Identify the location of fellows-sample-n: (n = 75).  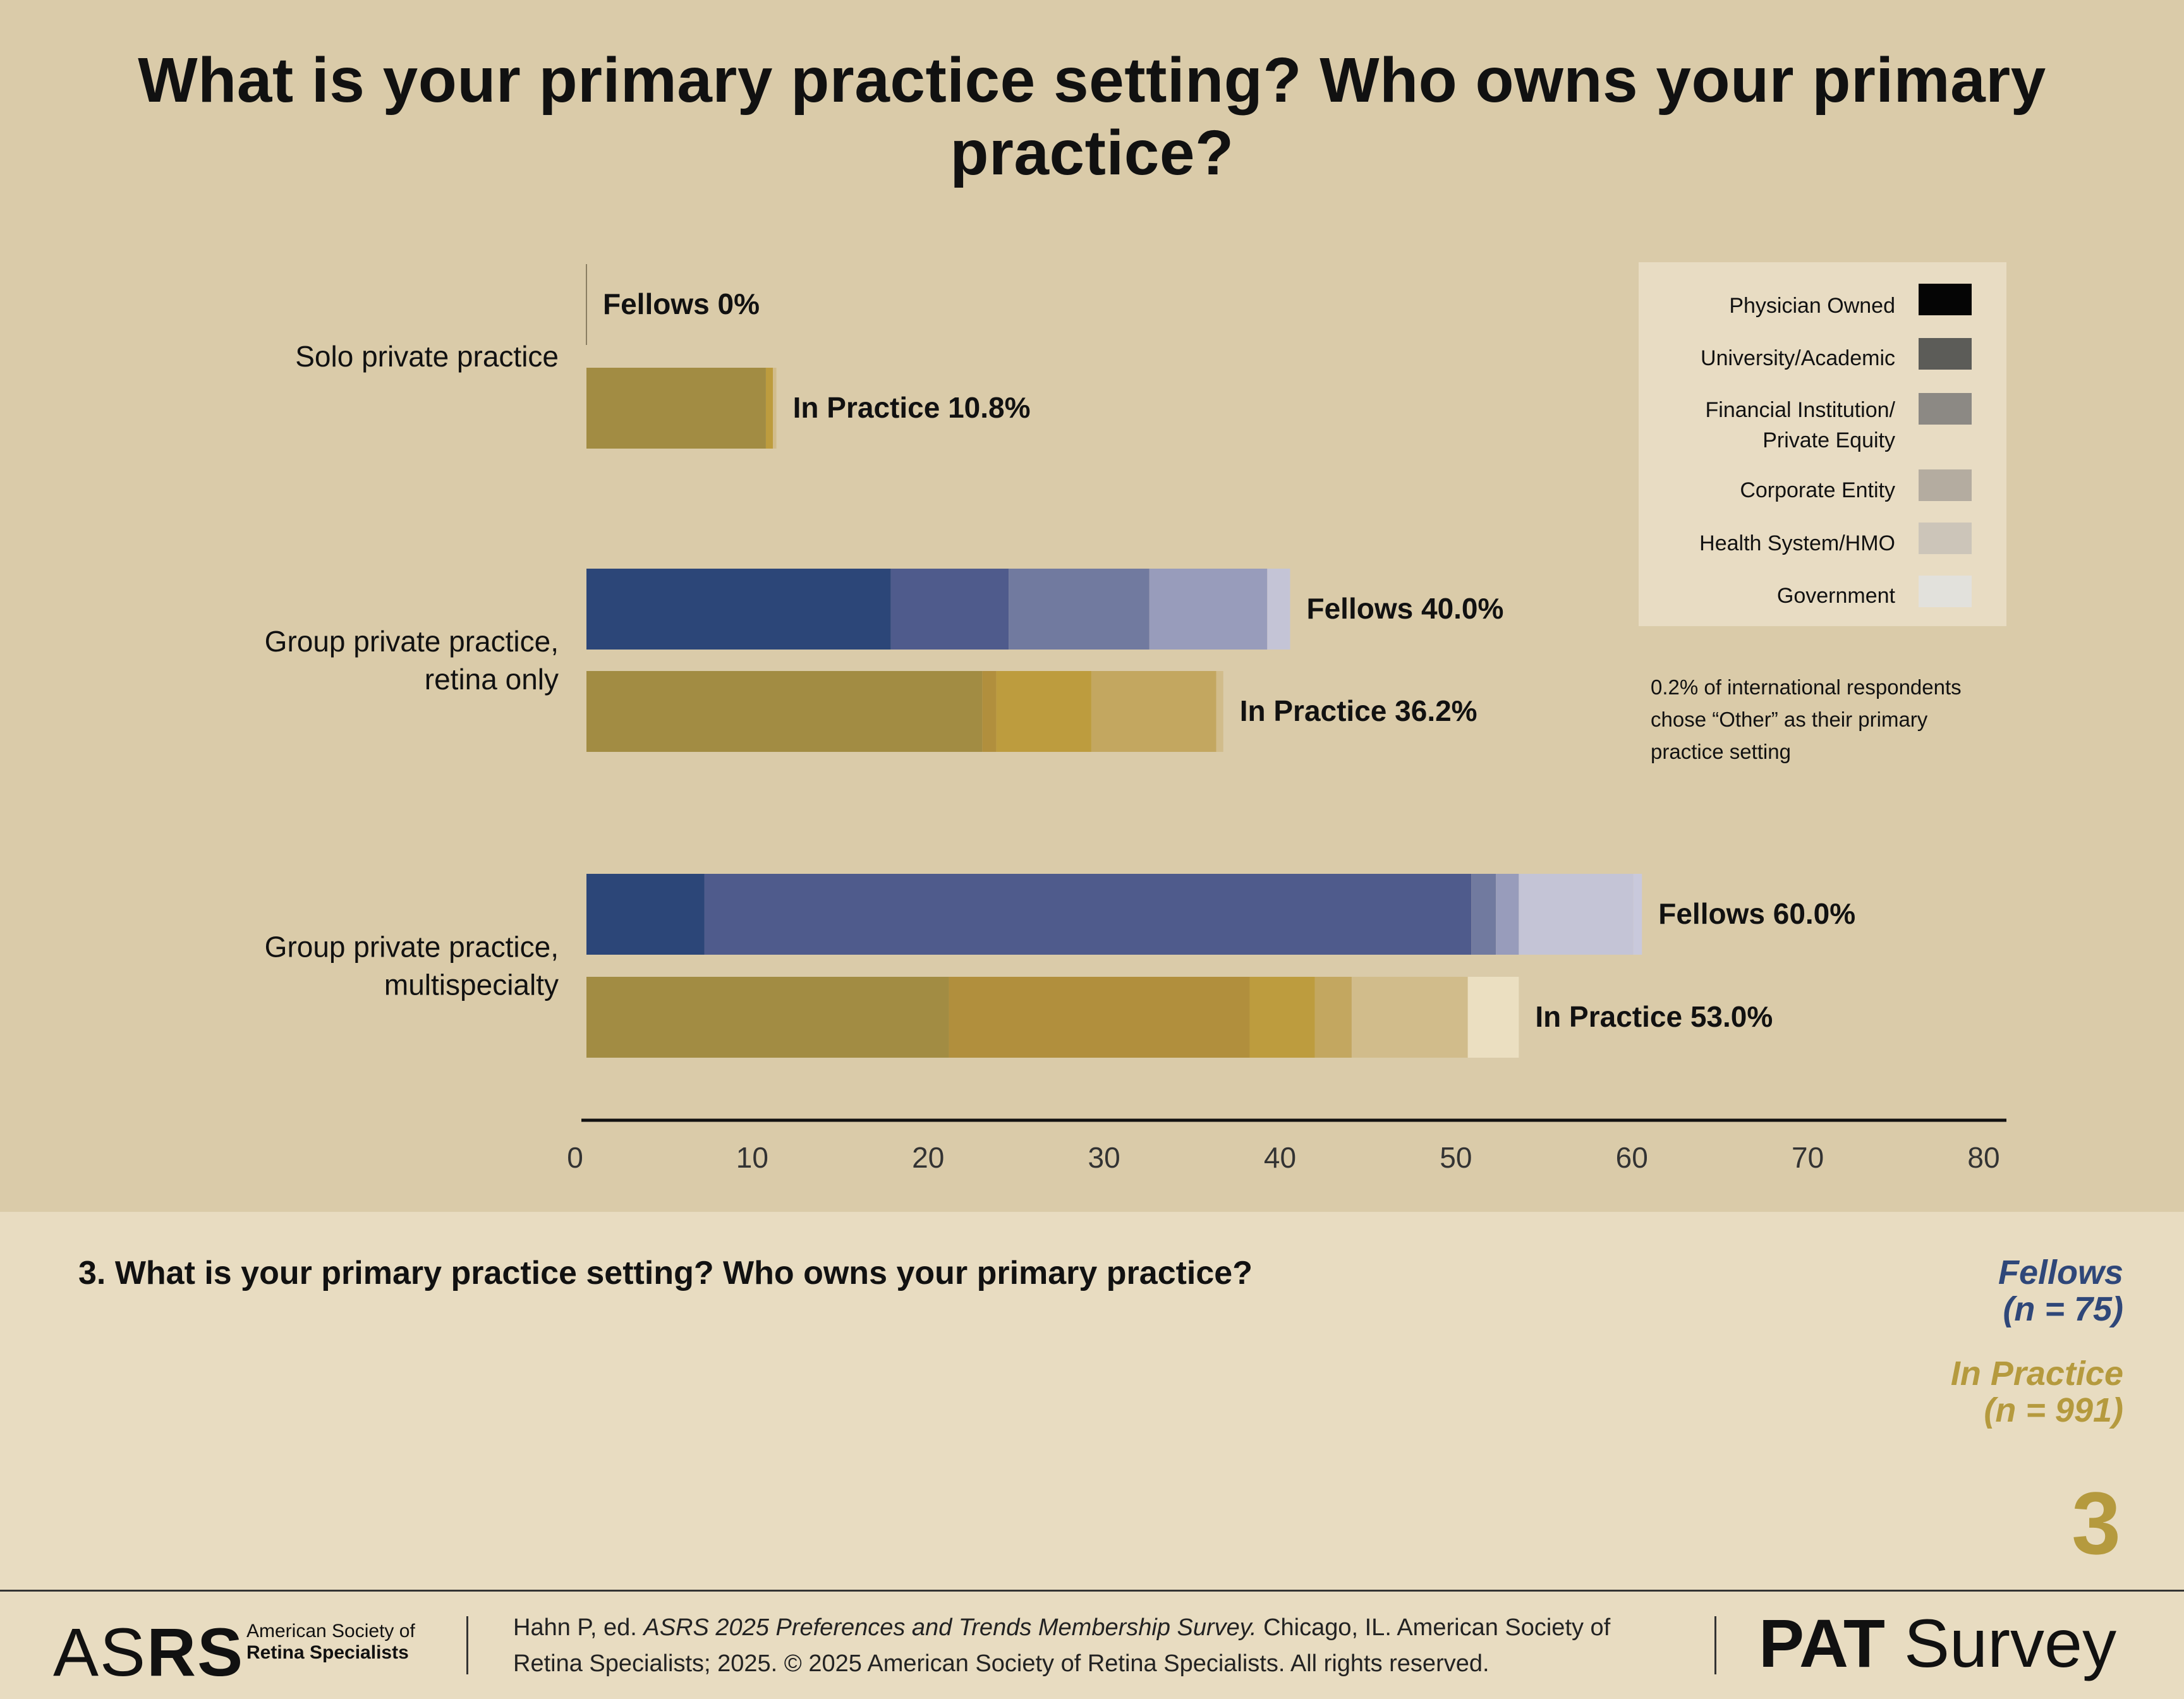
(2063, 1309).